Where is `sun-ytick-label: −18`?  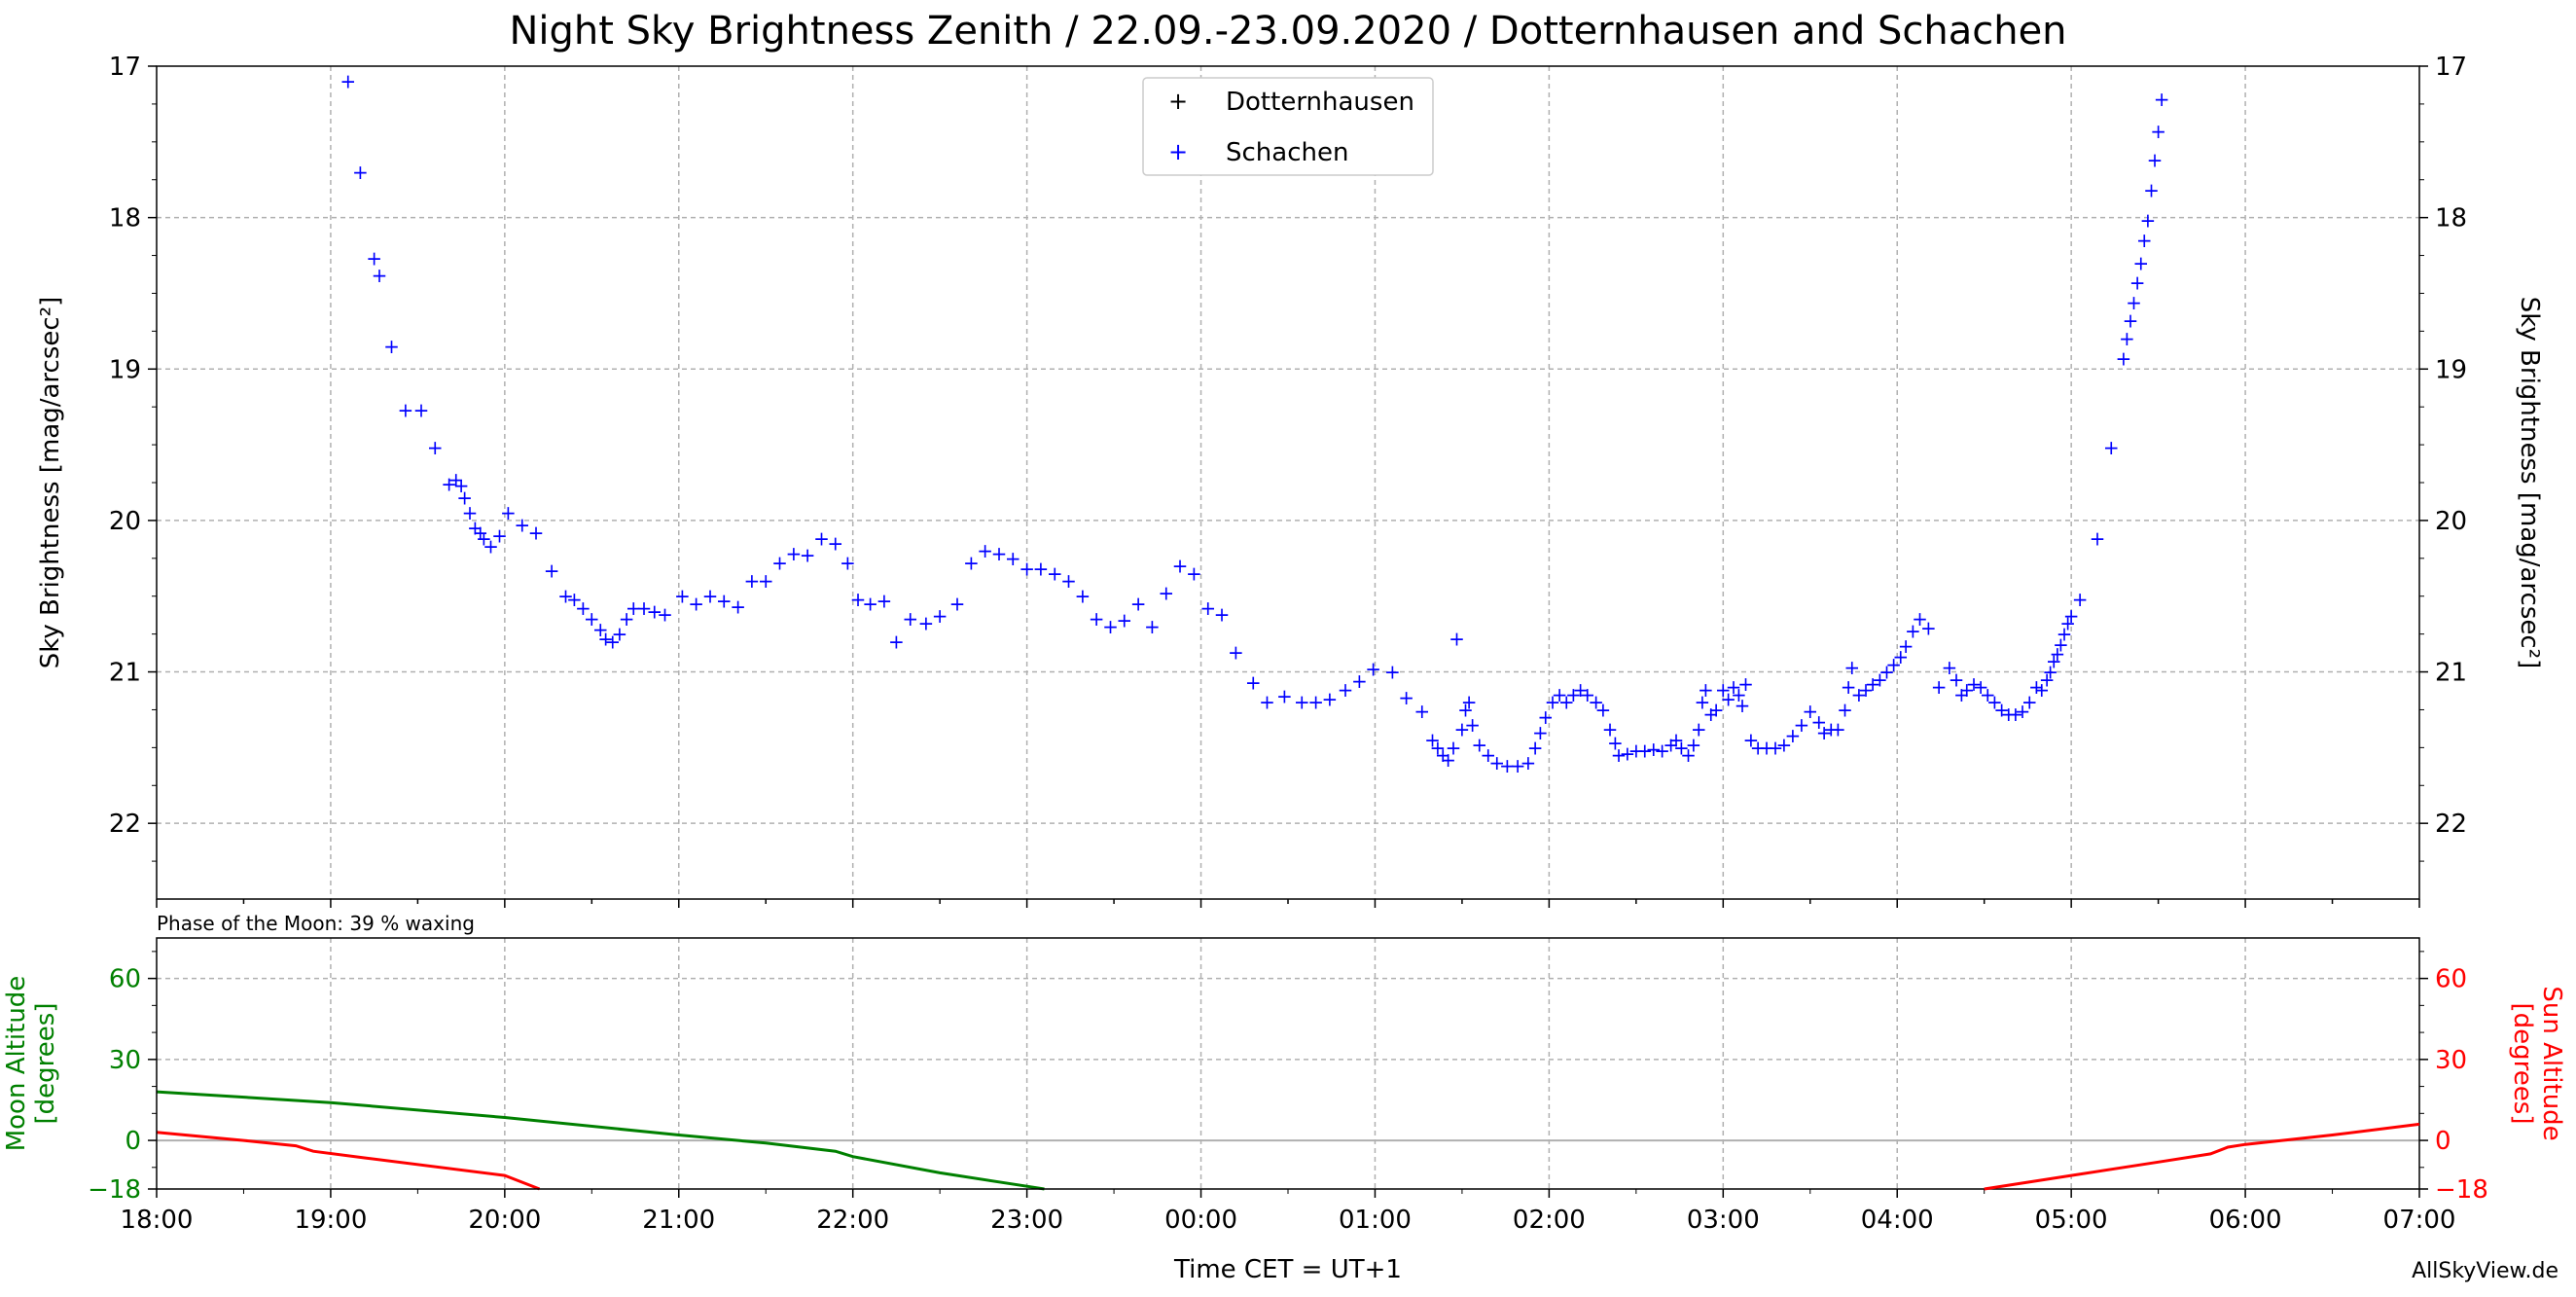 sun-ytick-label: −18 is located at coordinates (2461, 1190).